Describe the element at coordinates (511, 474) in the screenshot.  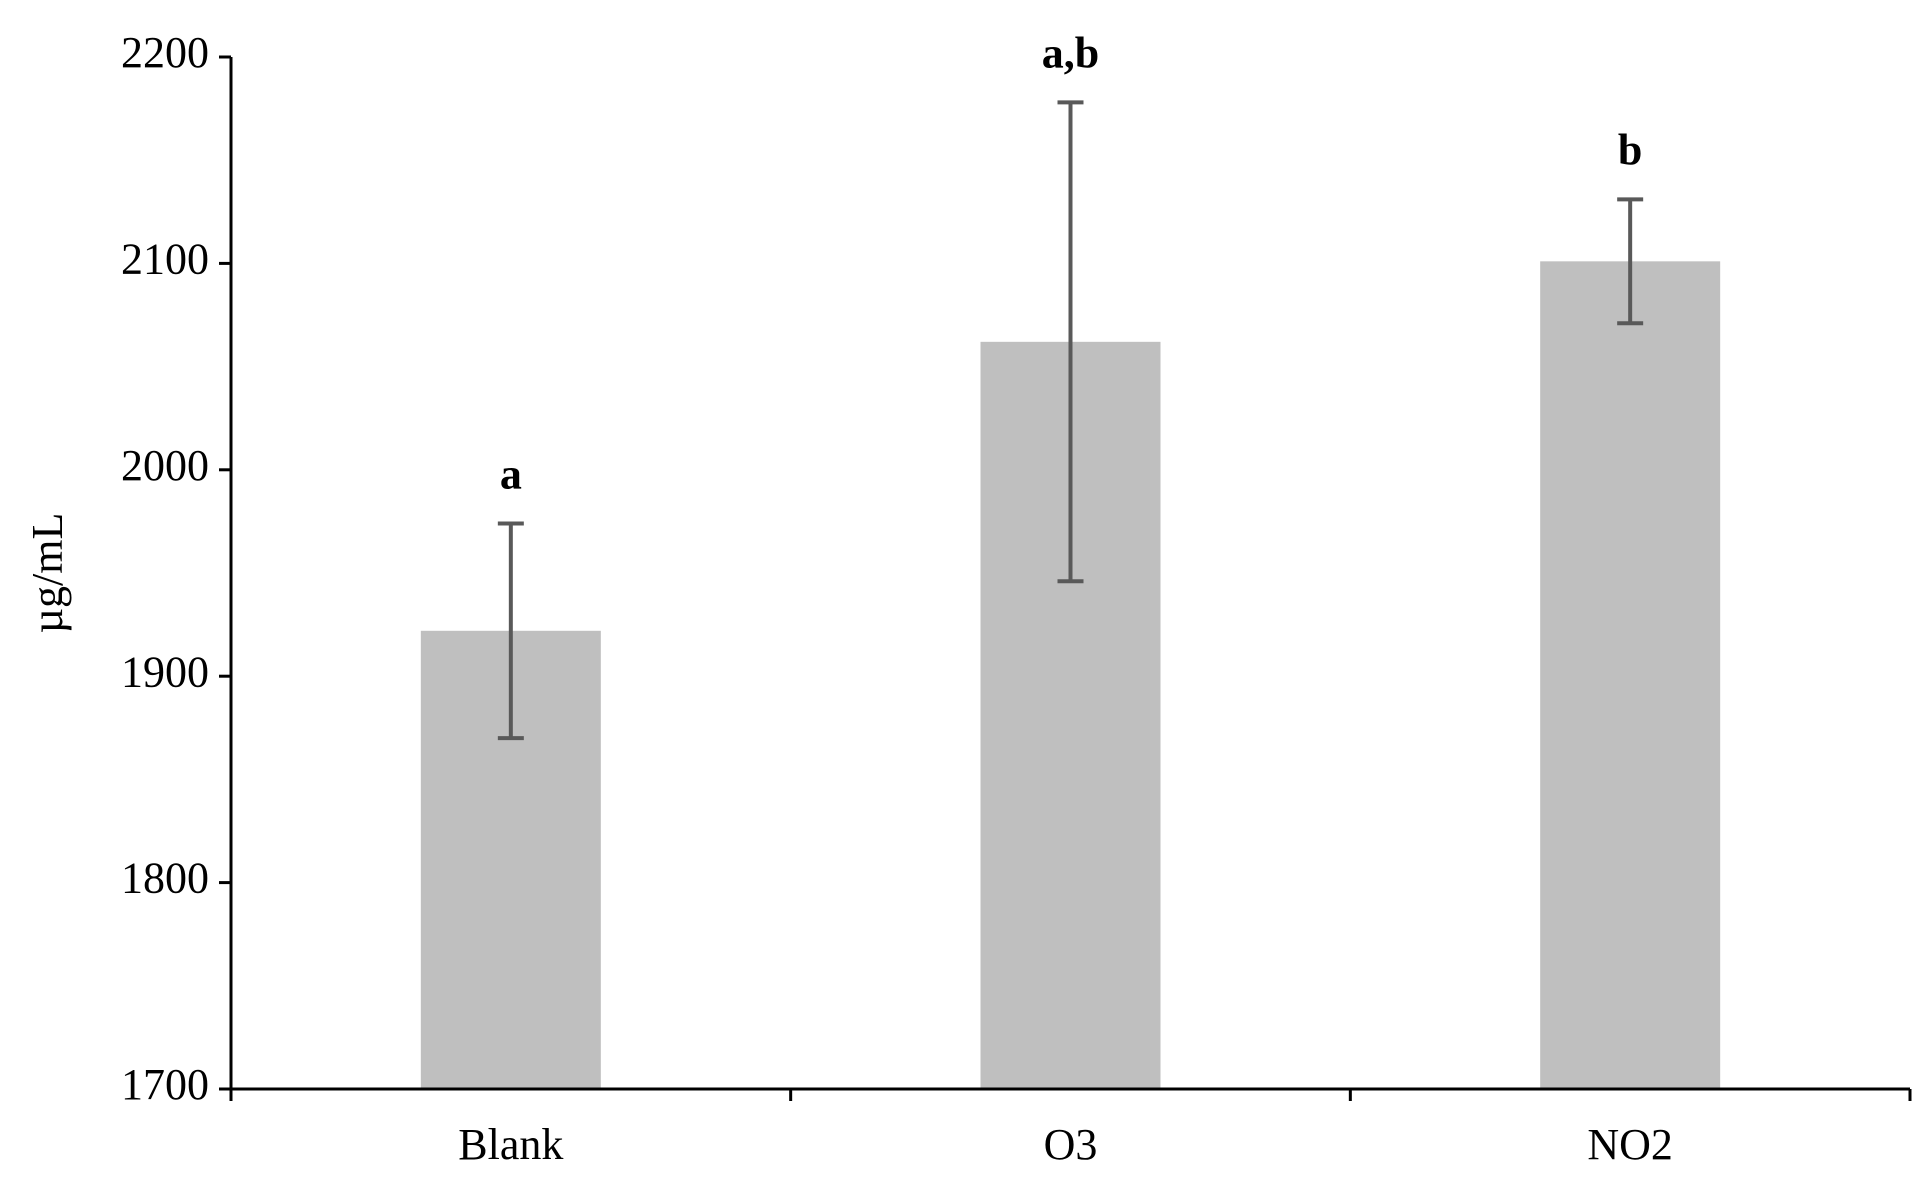
I see `annotation: a` at that location.